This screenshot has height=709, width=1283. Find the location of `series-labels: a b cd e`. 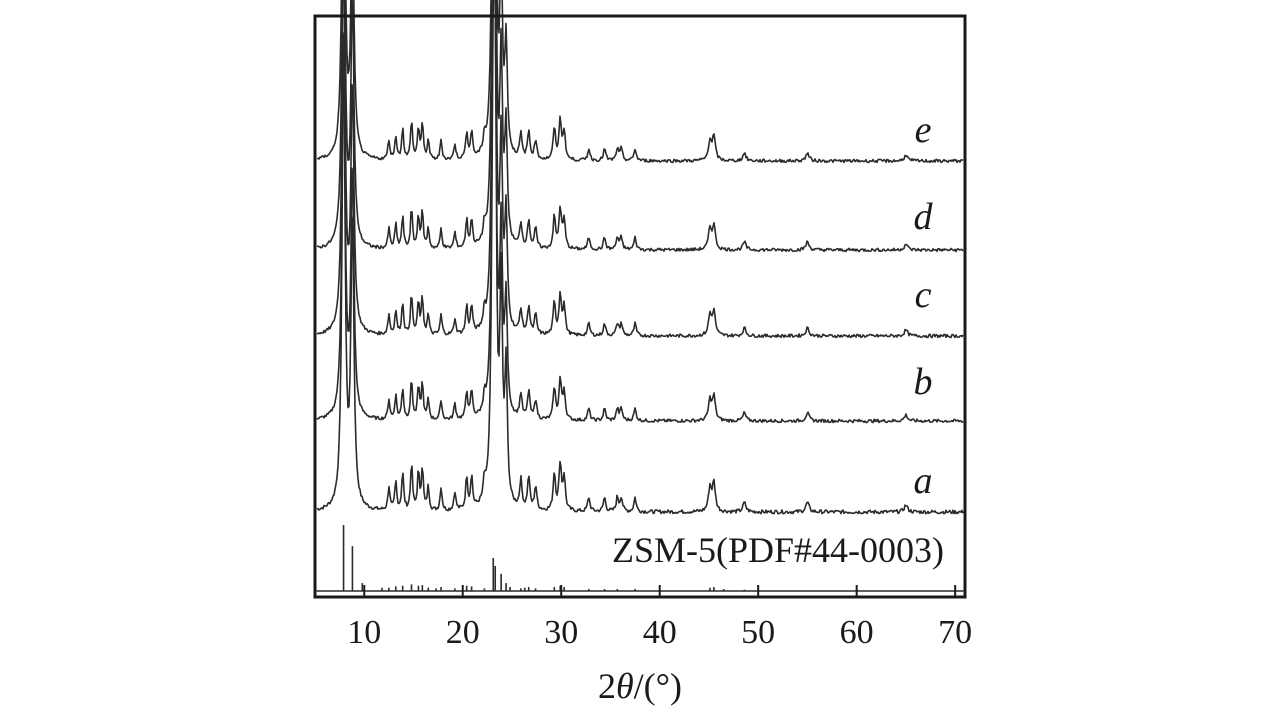

series-labels: a b cd e is located at coordinates (924, 305).